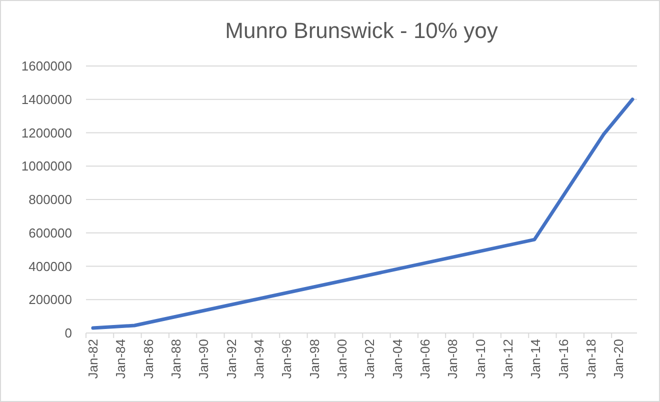 The width and height of the screenshot is (660, 402). What do you see at coordinates (50, 300) in the screenshot?
I see `y-tick-label: 200000` at bounding box center [50, 300].